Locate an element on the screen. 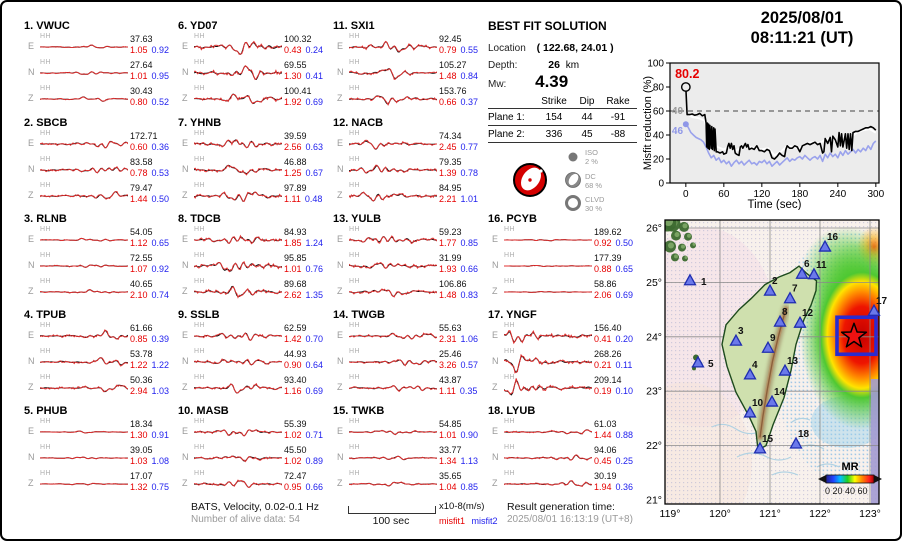 The image size is (902, 541). svg-text: 46 is located at coordinates (678, 131).